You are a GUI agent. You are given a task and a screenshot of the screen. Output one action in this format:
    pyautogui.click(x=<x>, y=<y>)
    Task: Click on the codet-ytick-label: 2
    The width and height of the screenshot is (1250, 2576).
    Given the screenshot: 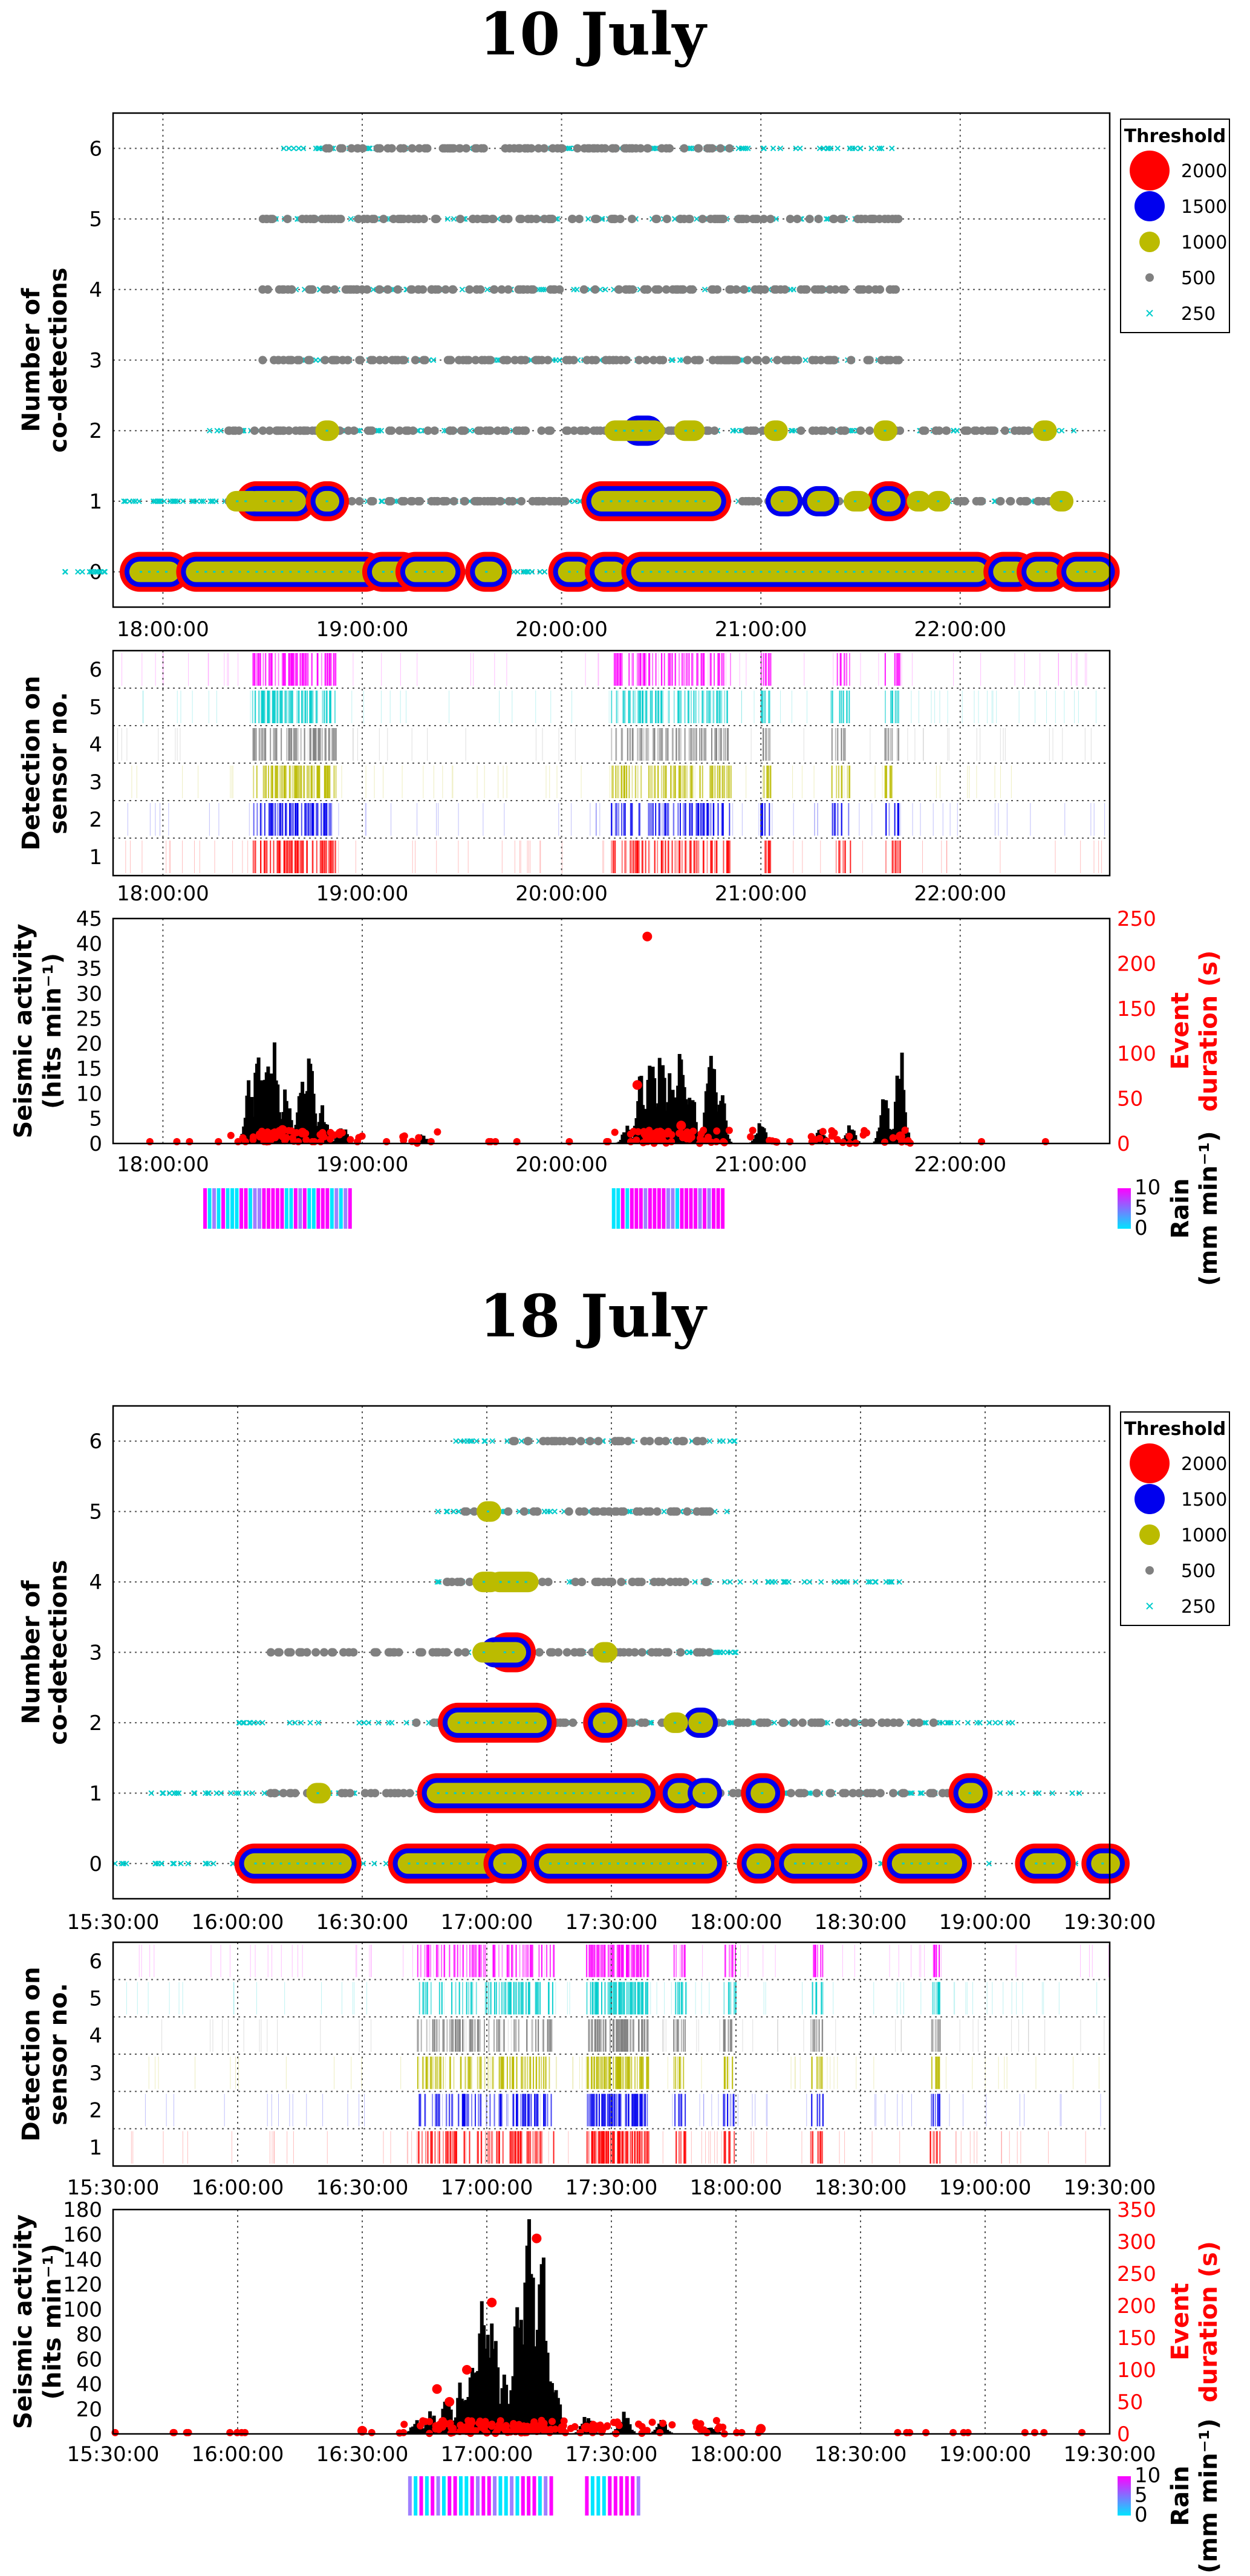 What is the action you would take?
    pyautogui.click(x=96, y=431)
    